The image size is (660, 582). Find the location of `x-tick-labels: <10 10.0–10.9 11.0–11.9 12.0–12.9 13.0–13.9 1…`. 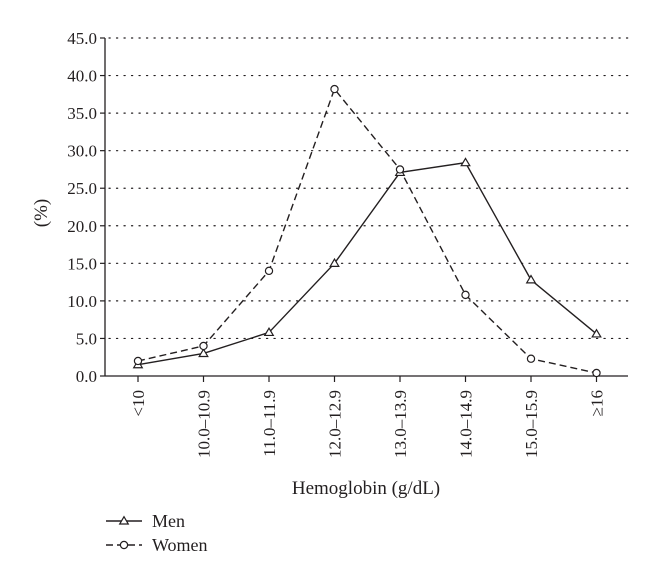

x-tick-labels: <10 10.0–10.9 11.0–11.9 12.0–12.9 13.0–13.9 1… is located at coordinates (368, 424).